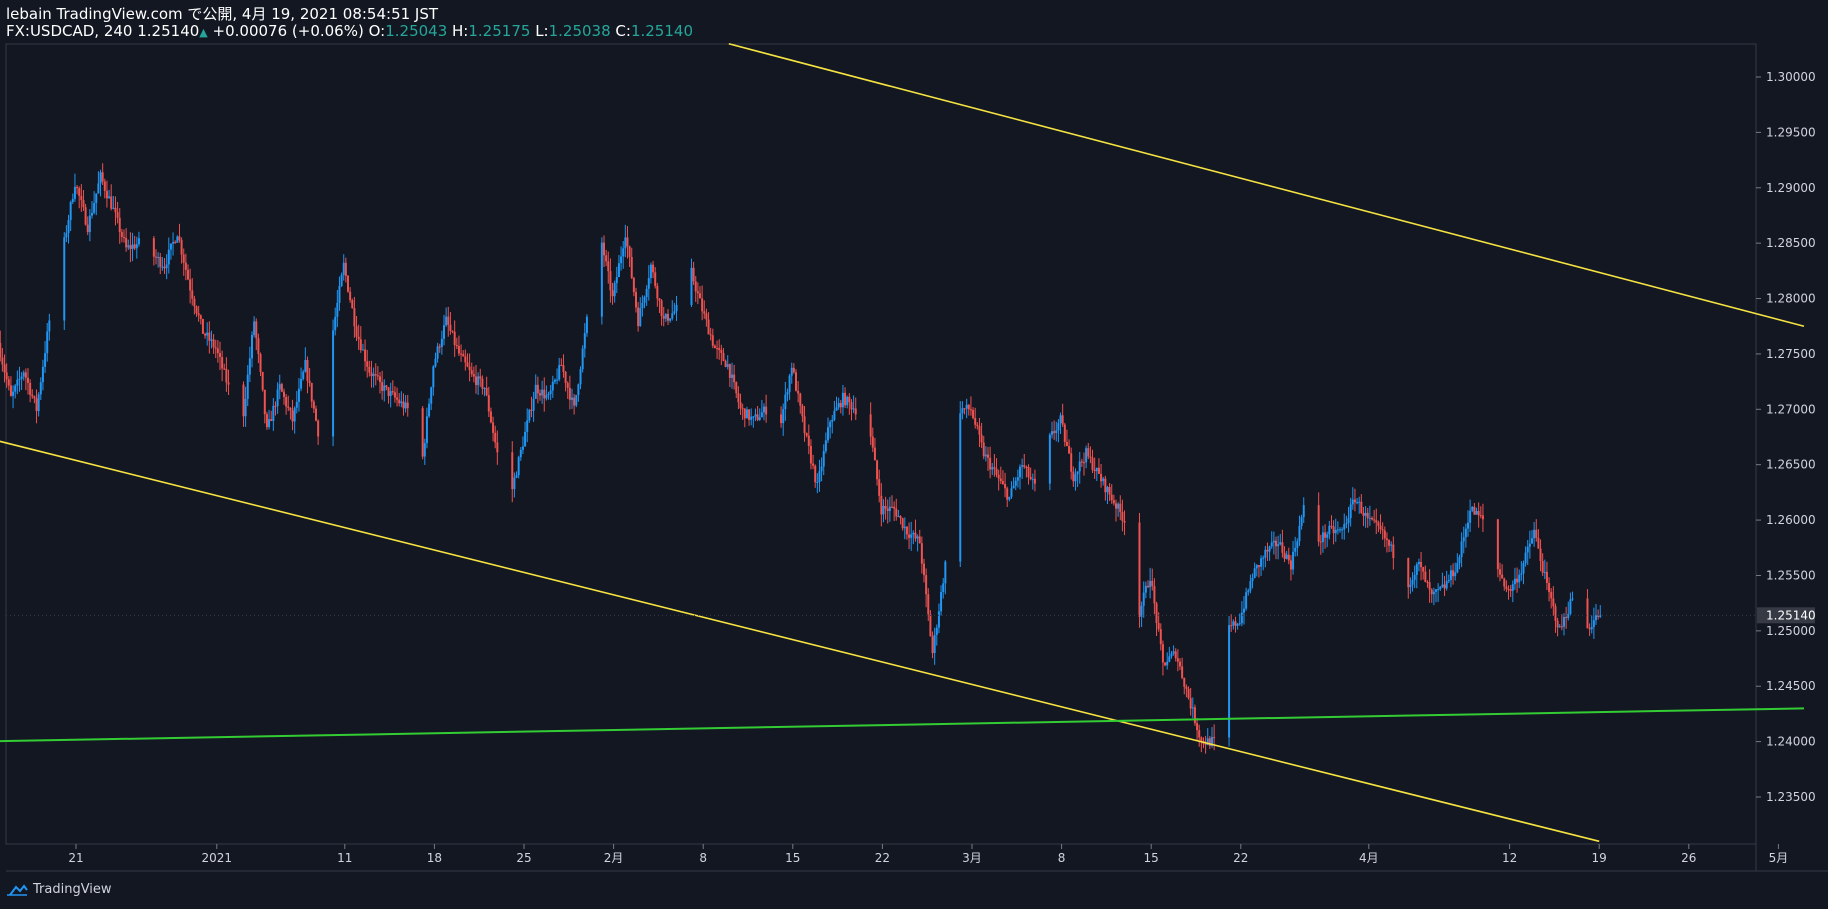 The image size is (1828, 909). I want to click on current-price-marker: 1.25140, so click(911, 615).